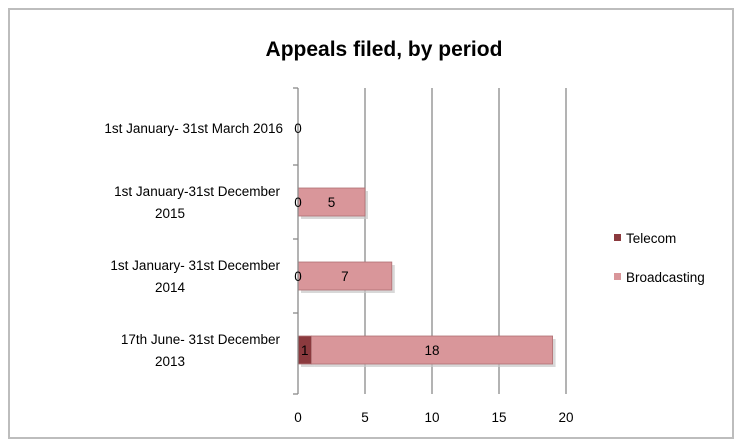 The width and height of the screenshot is (744, 447). Describe the element at coordinates (498, 417) in the screenshot. I see `x-tick-label: 15` at that location.